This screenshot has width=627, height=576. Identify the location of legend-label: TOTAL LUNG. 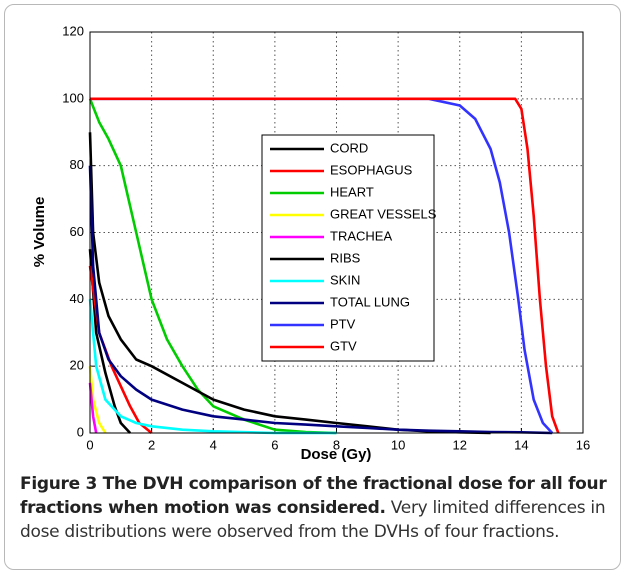
(370, 301).